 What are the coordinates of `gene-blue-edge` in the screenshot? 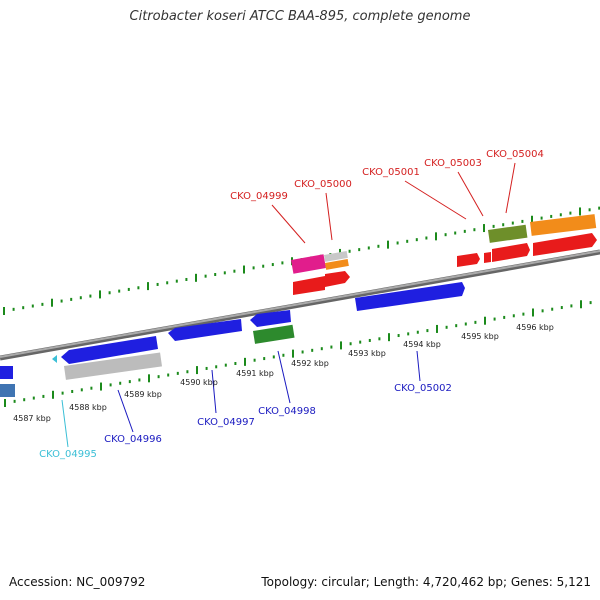 It's located at (6, 372).